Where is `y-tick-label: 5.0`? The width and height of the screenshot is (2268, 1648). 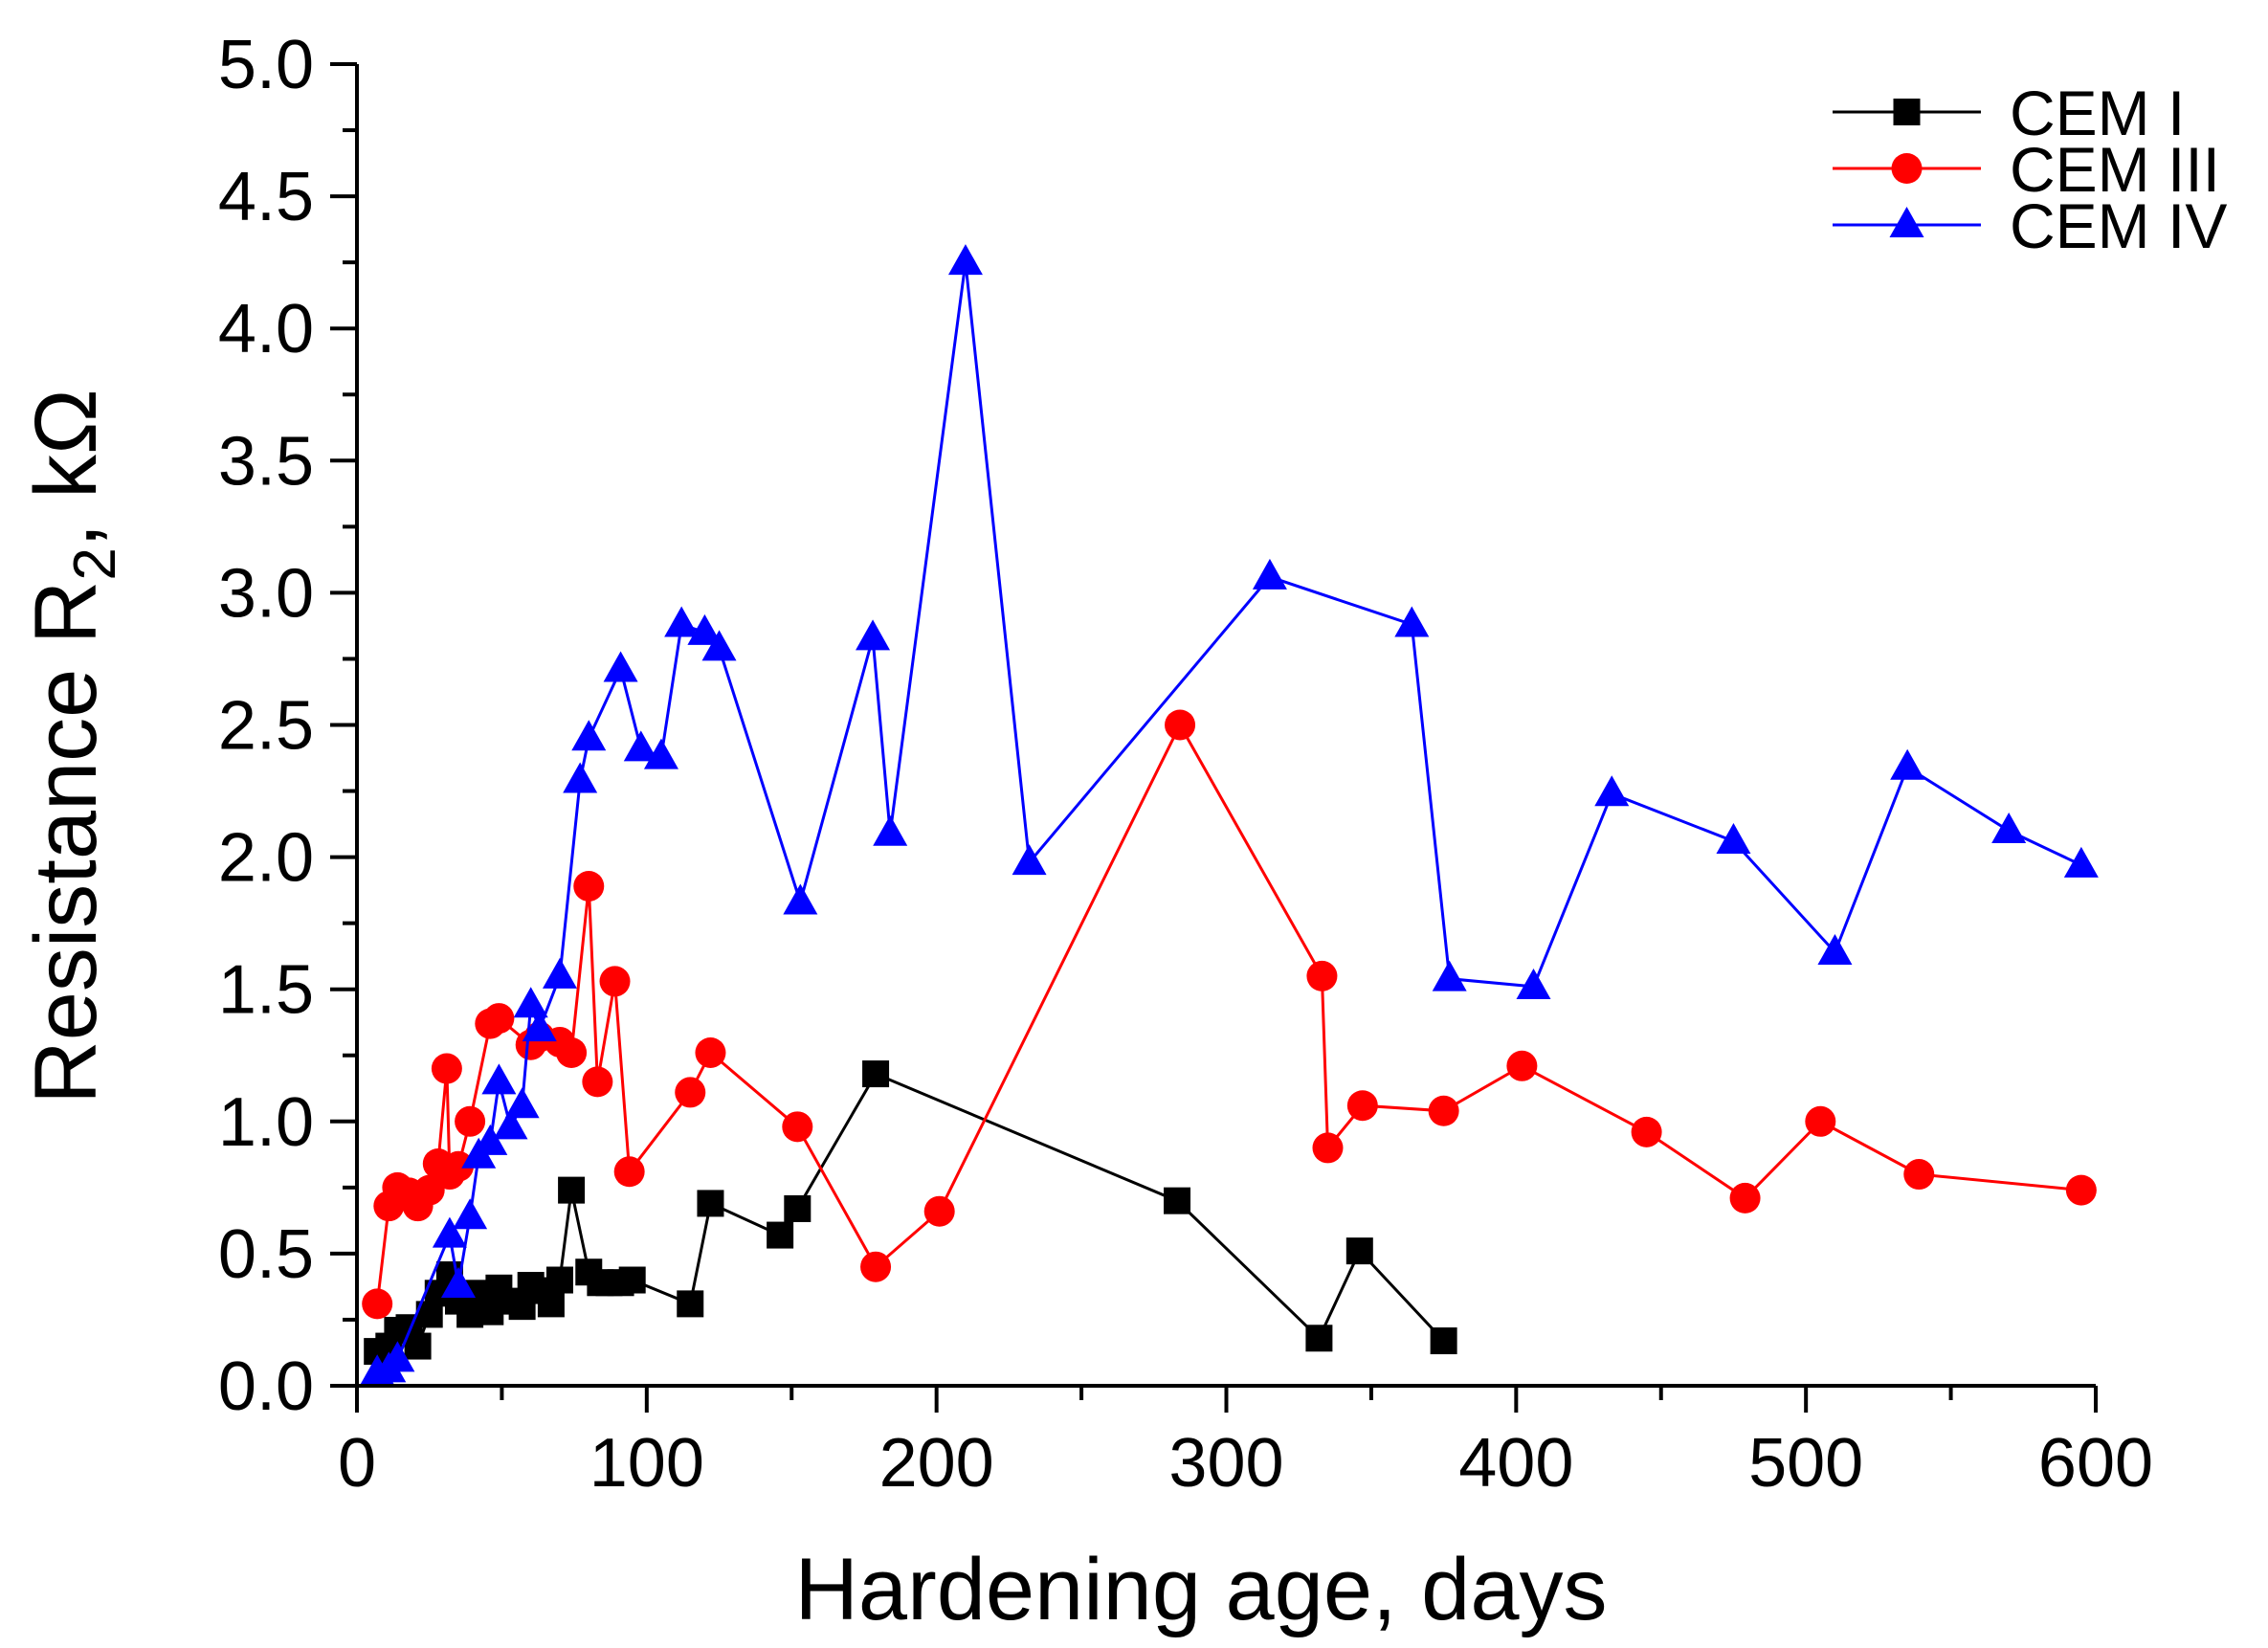 y-tick-label: 5.0 is located at coordinates (266, 65).